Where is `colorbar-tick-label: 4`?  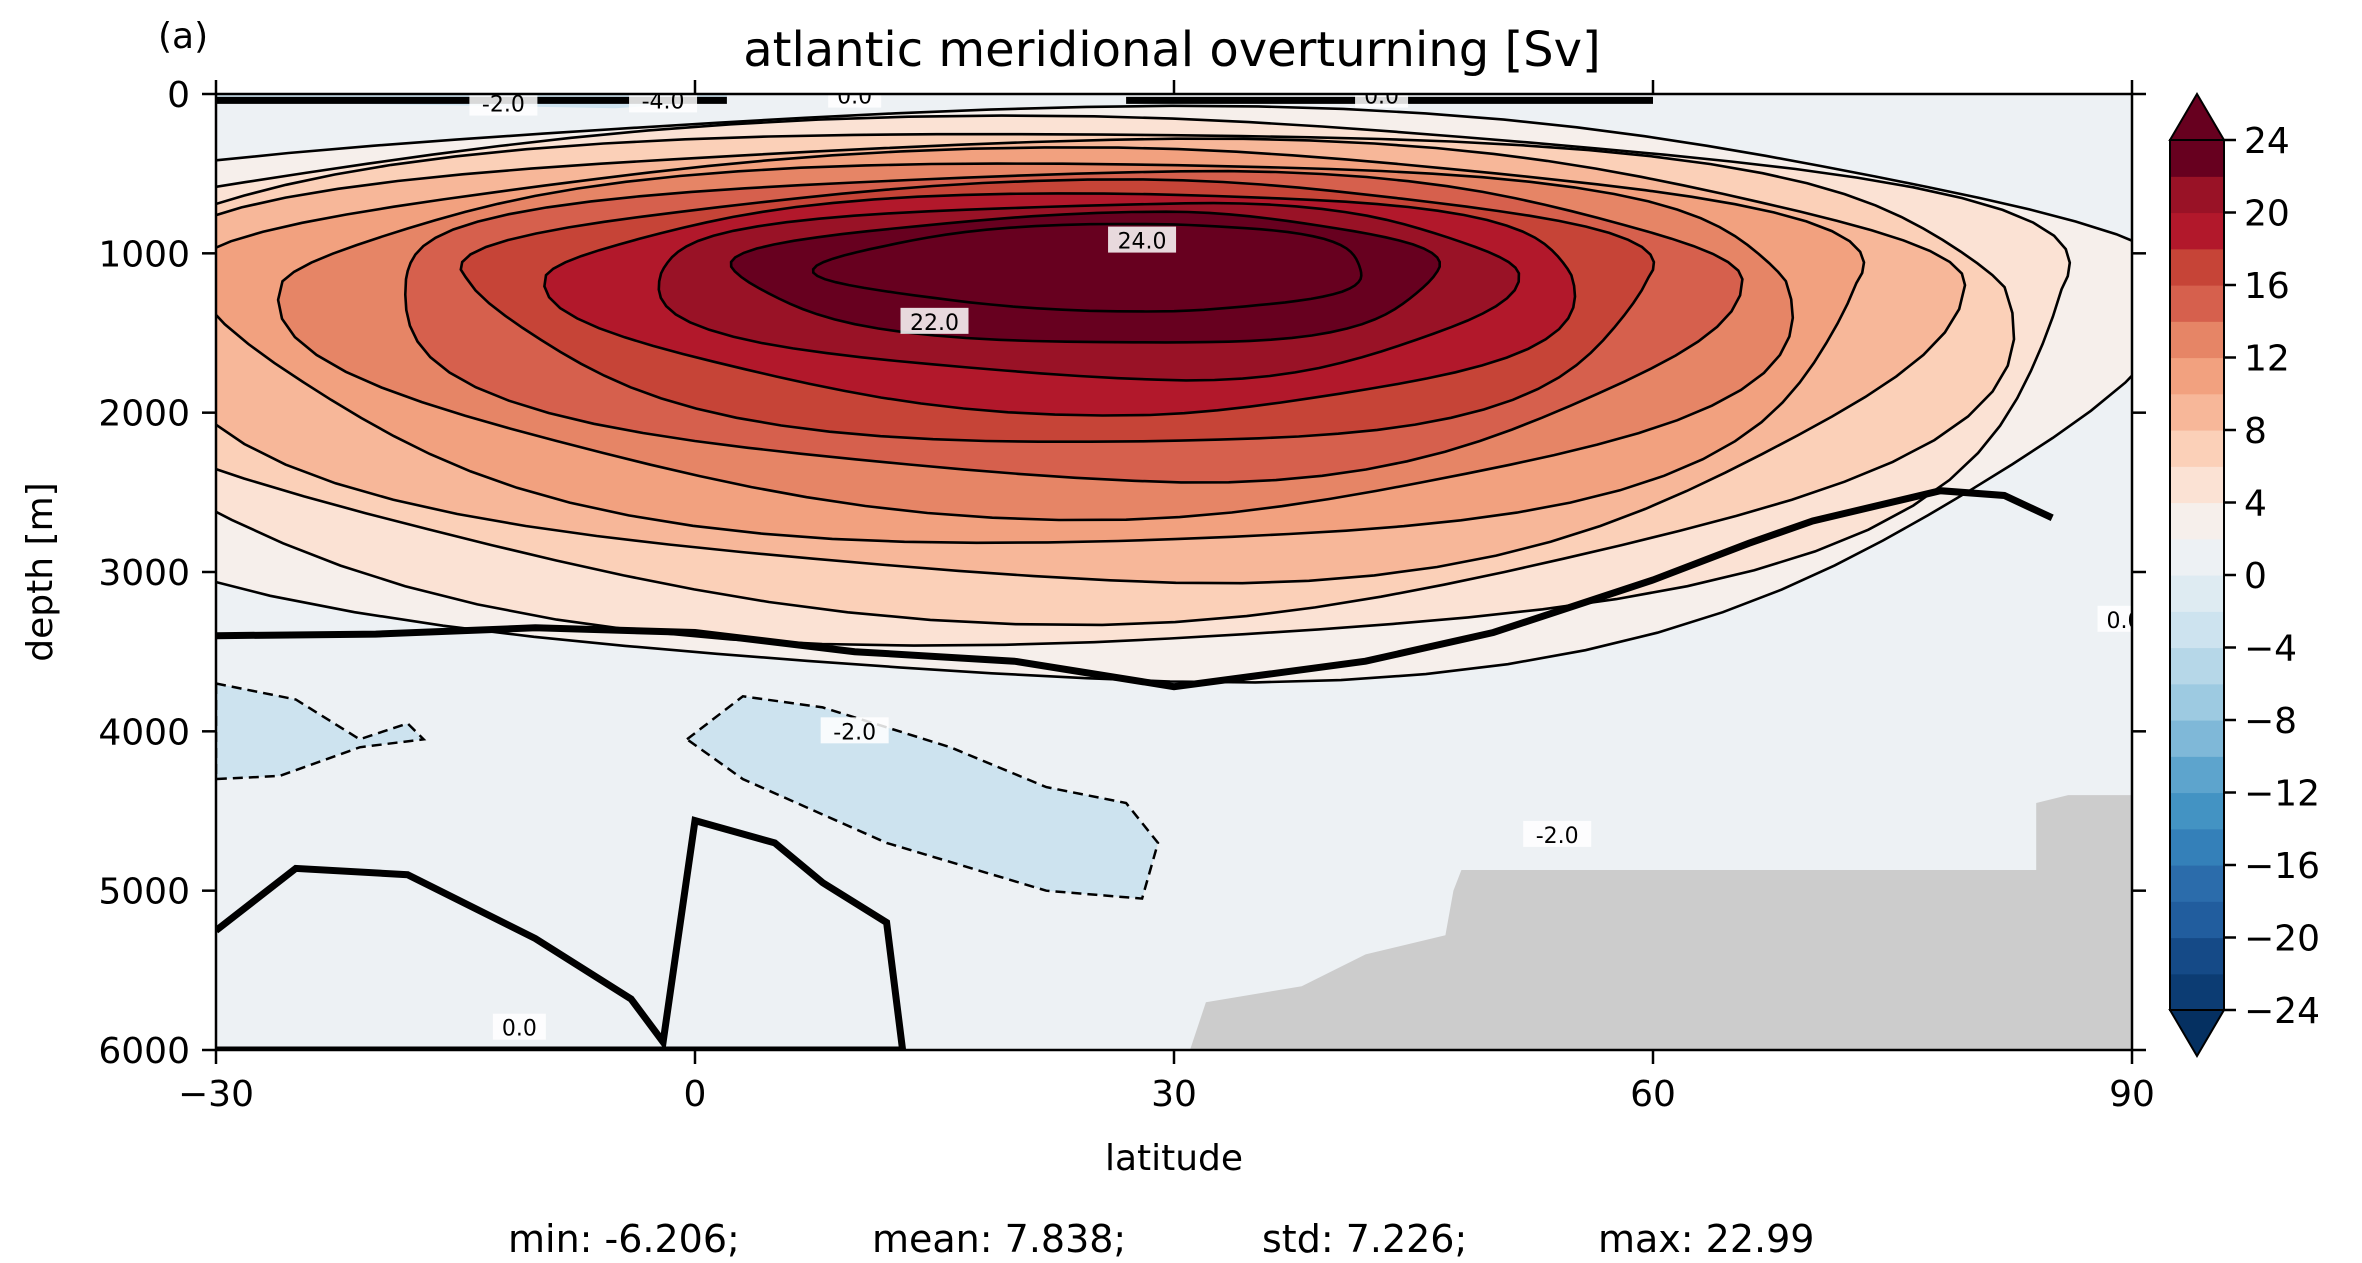
colorbar-tick-label: 4 is located at coordinates (2255, 504).